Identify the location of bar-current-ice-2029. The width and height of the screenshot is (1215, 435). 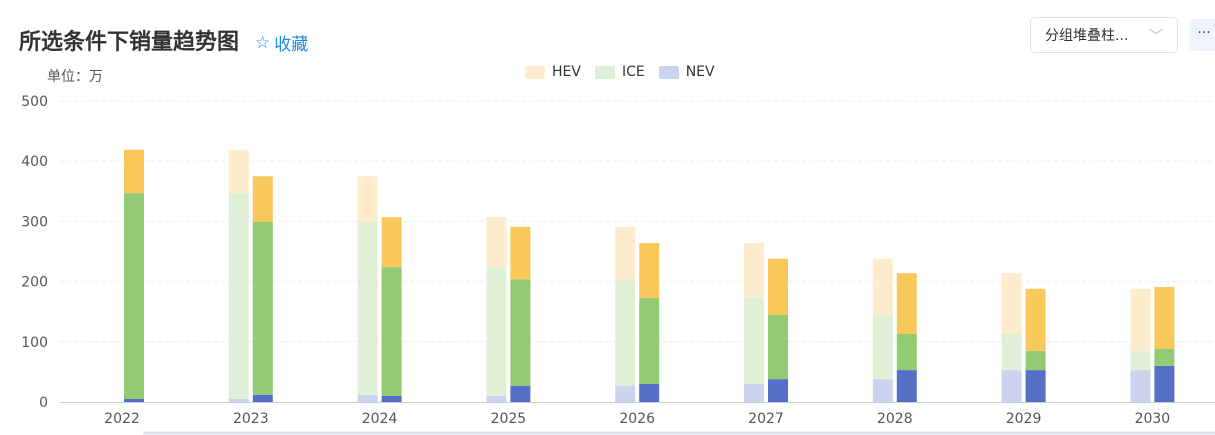
(1035, 360).